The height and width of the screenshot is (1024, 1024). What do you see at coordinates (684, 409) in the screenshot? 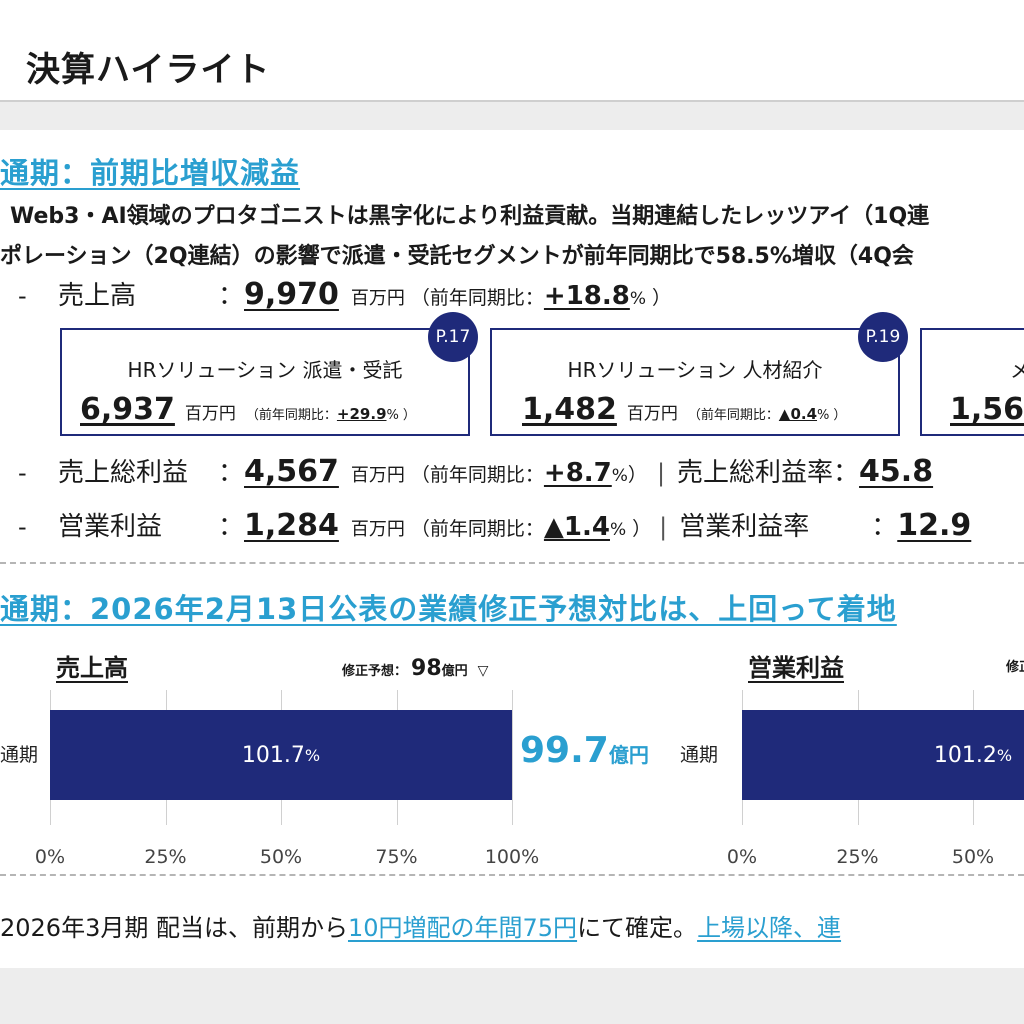
I see `card-value-line: 1,482 百万円 （前年同期比： ▲0.4 % ）` at bounding box center [684, 409].